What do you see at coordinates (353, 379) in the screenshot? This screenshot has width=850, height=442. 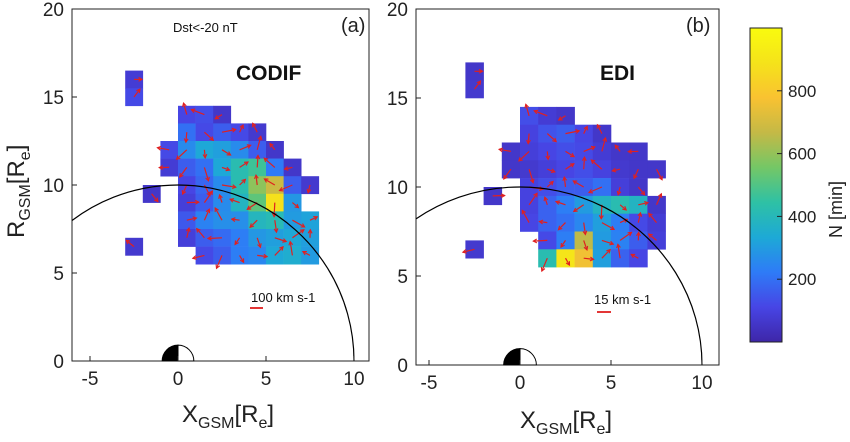 I see `x-tick-label: 10` at bounding box center [353, 379].